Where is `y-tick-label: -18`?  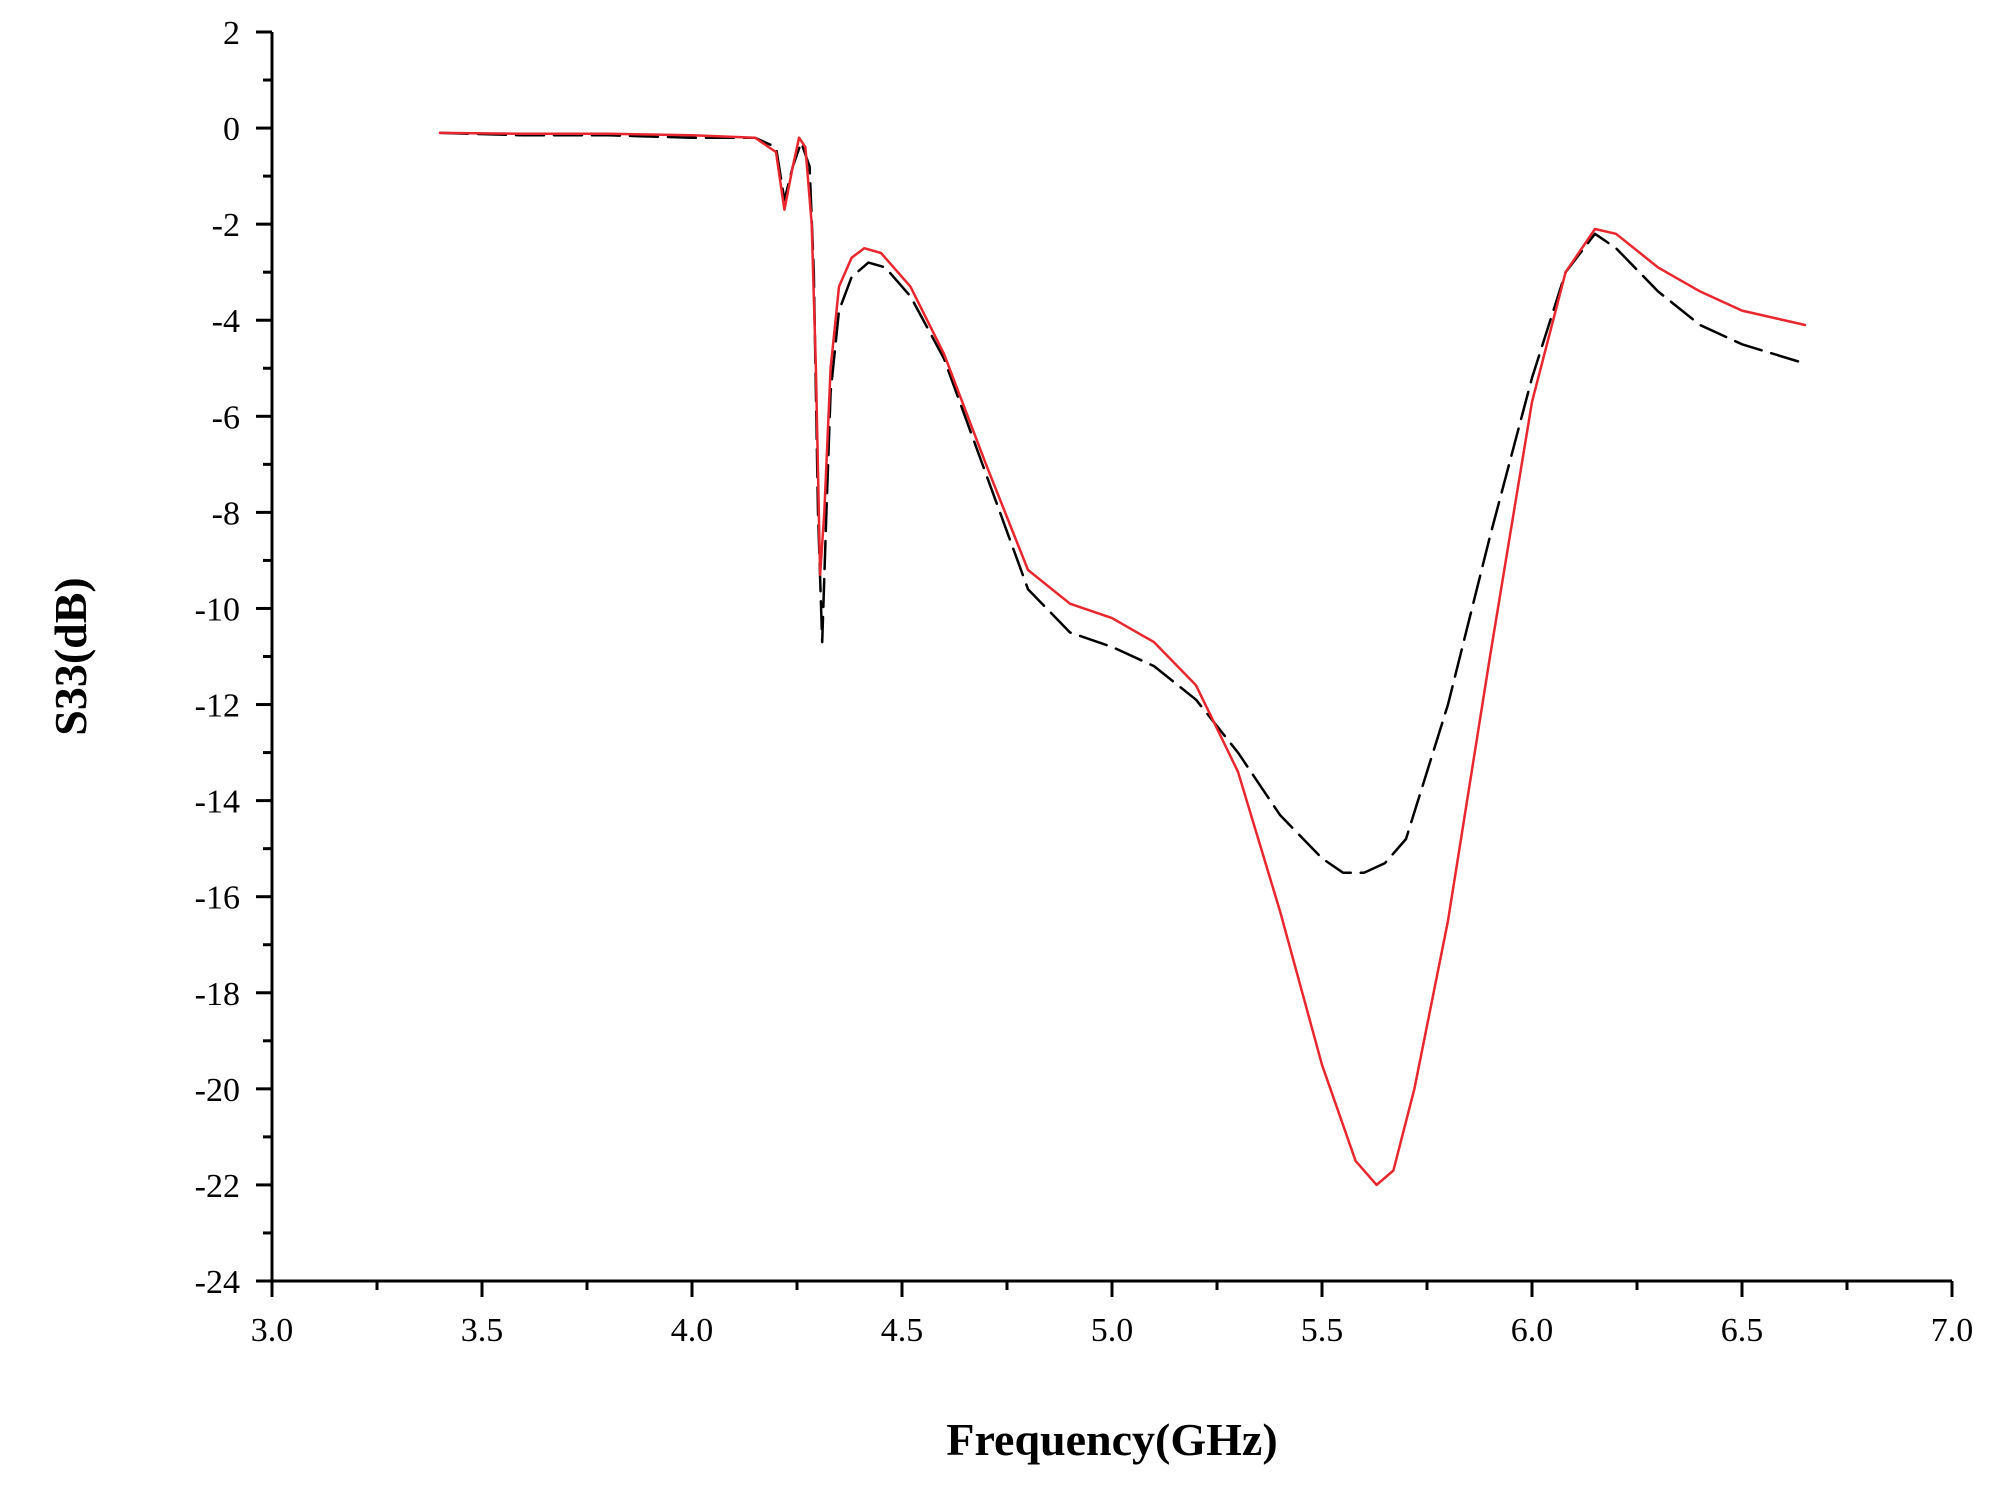
y-tick-label: -18 is located at coordinates (217, 994).